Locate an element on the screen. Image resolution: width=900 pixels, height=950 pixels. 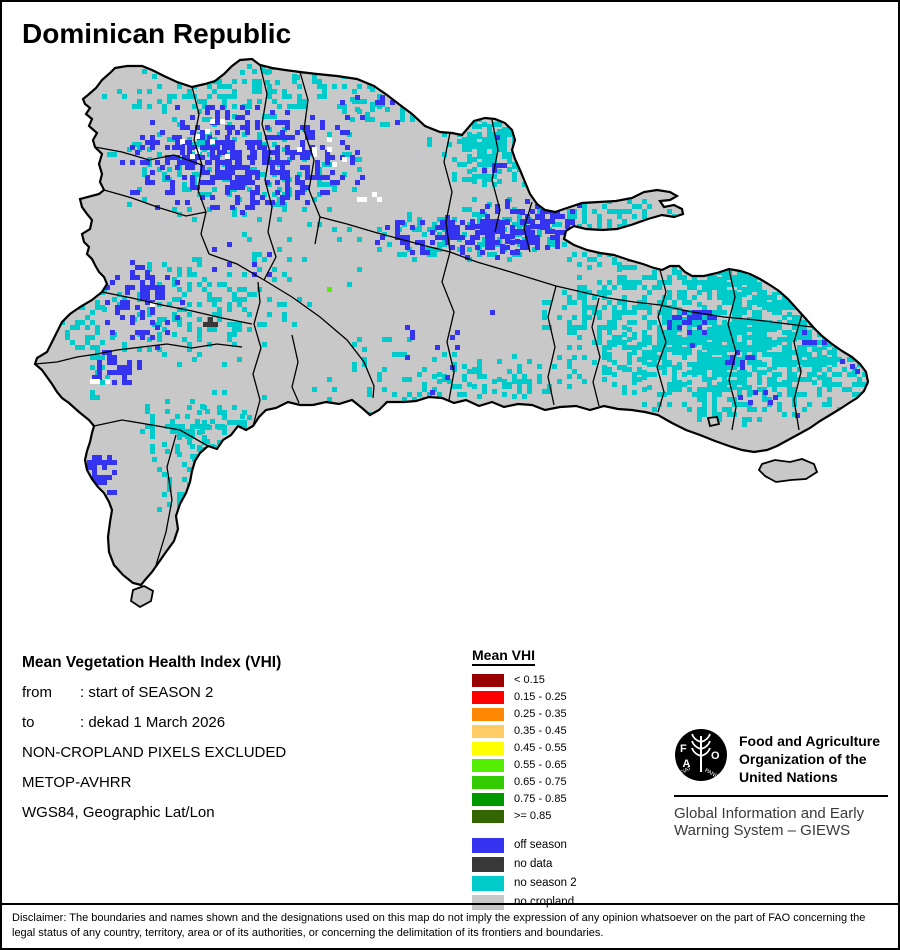
wheat-ear-icon is located at coordinates (701, 752).